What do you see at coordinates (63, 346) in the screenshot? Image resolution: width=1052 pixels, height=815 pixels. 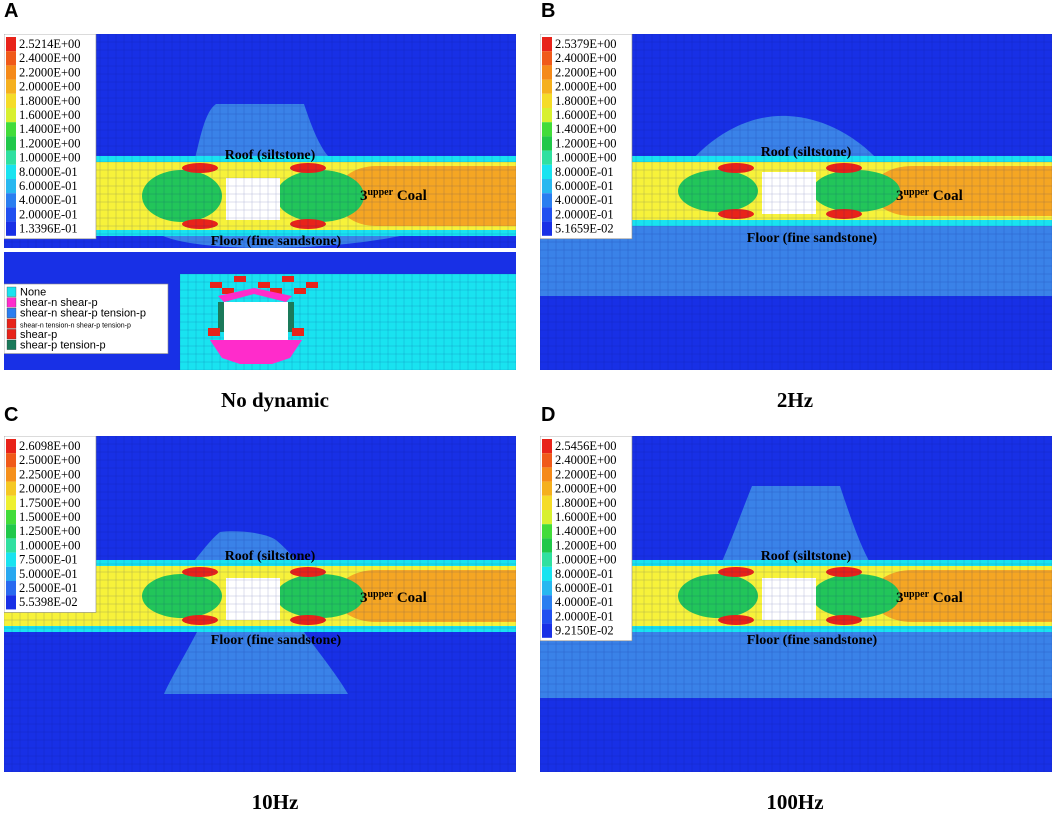 I see `state-label-5: shear-p tension-p` at bounding box center [63, 346].